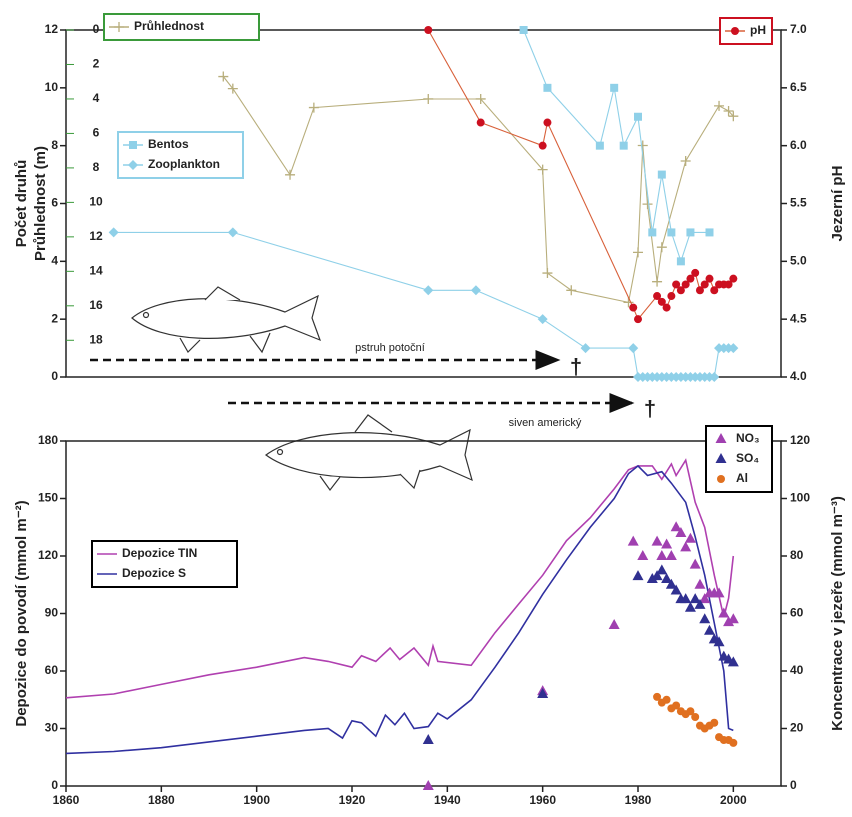  Describe the element at coordinates (447, 800) in the screenshot. I see `x-tick-label: 1940` at that location.